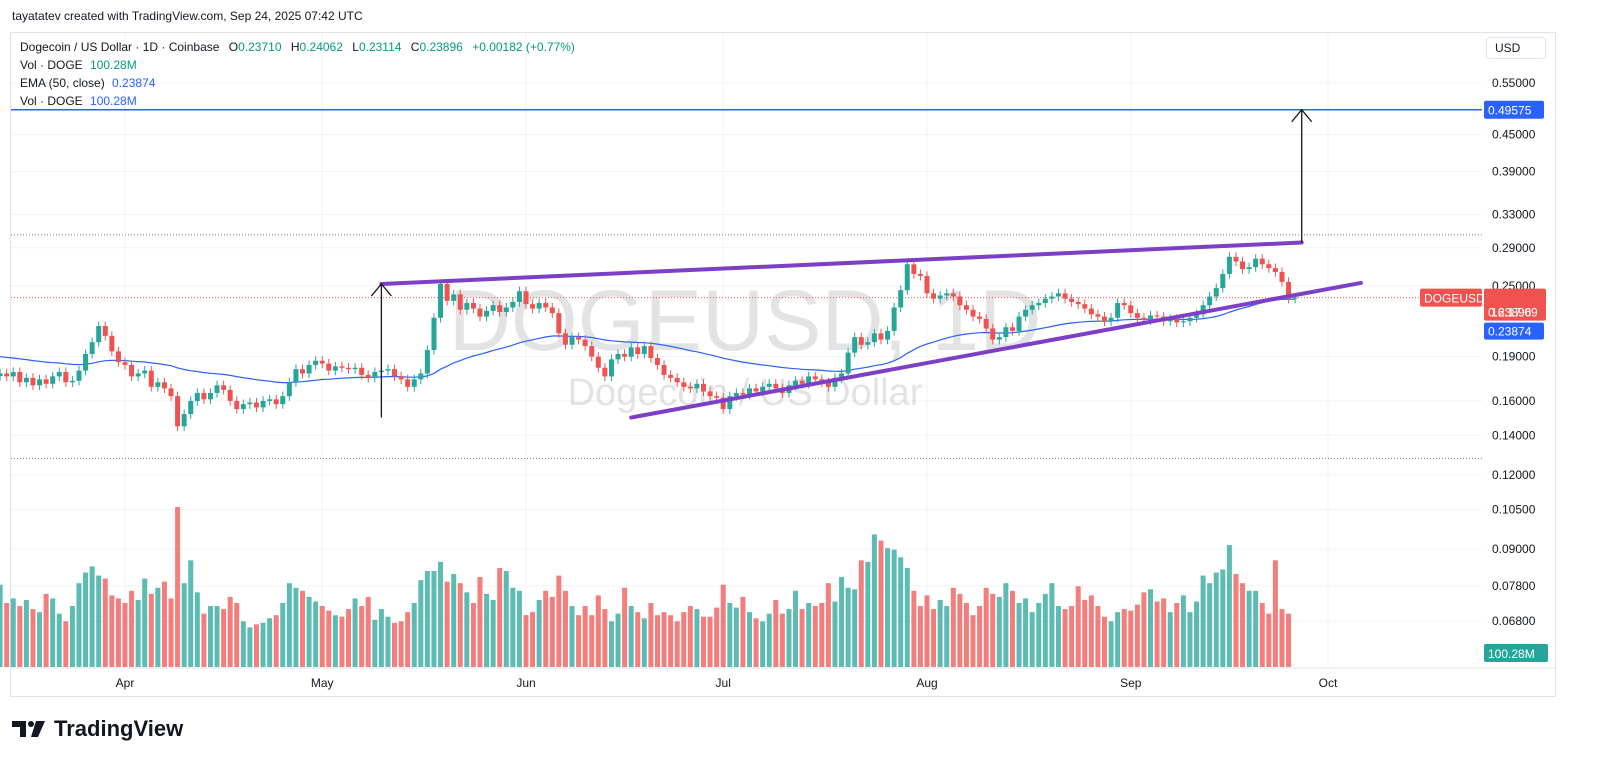  What do you see at coordinates (125, 683) in the screenshot?
I see `time-tick-label: Apr` at bounding box center [125, 683].